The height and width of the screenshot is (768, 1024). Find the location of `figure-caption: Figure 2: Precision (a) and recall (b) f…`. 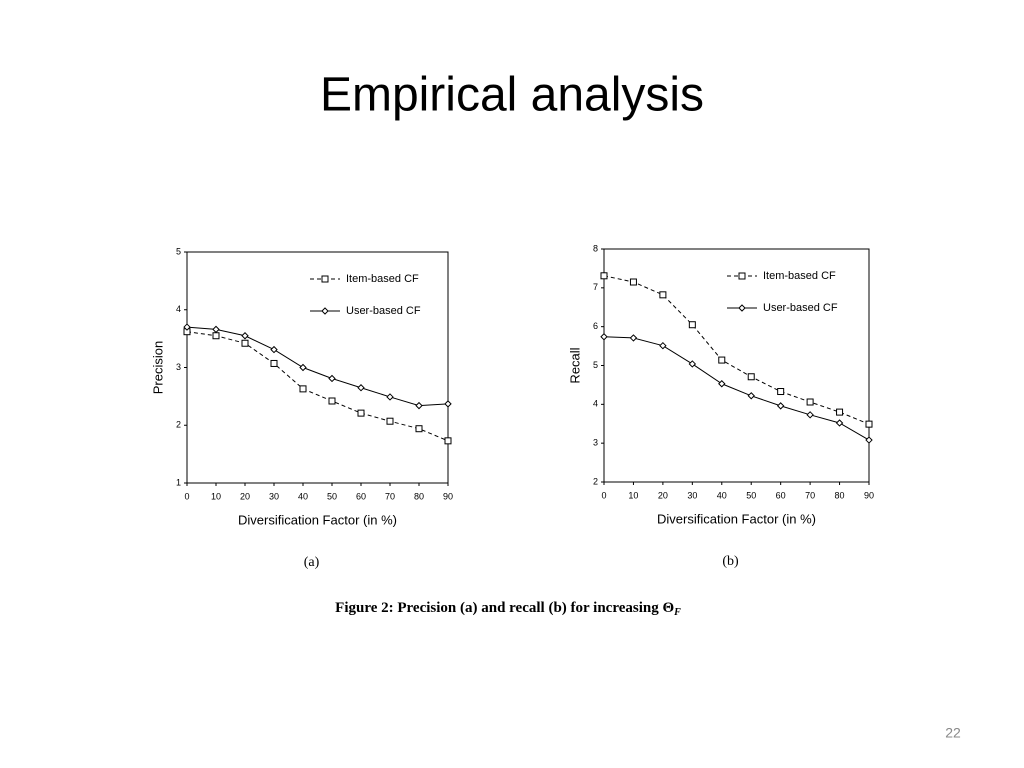

figure-caption: Figure 2: Precision (a) and recall (b) f… is located at coordinates (508, 609).